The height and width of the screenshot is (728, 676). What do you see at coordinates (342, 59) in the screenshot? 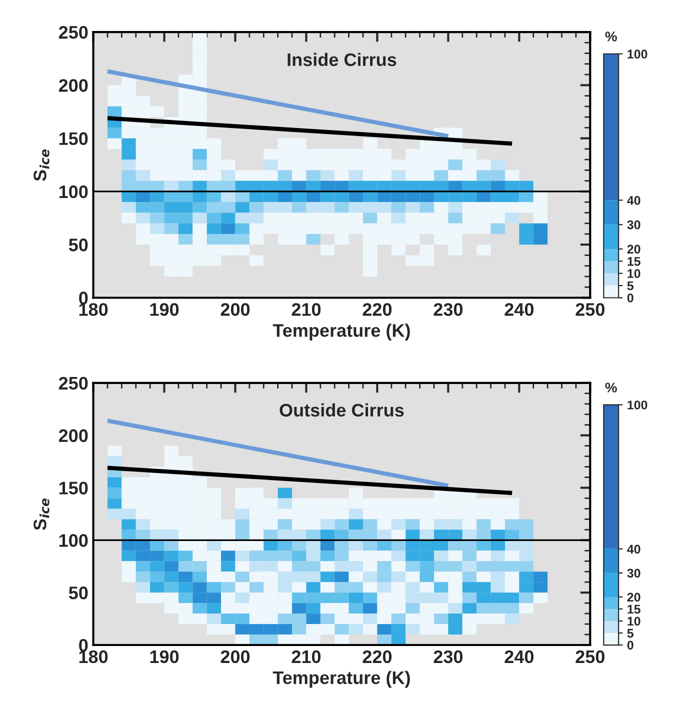
I see `text: Inside Cirrus` at bounding box center [342, 59].